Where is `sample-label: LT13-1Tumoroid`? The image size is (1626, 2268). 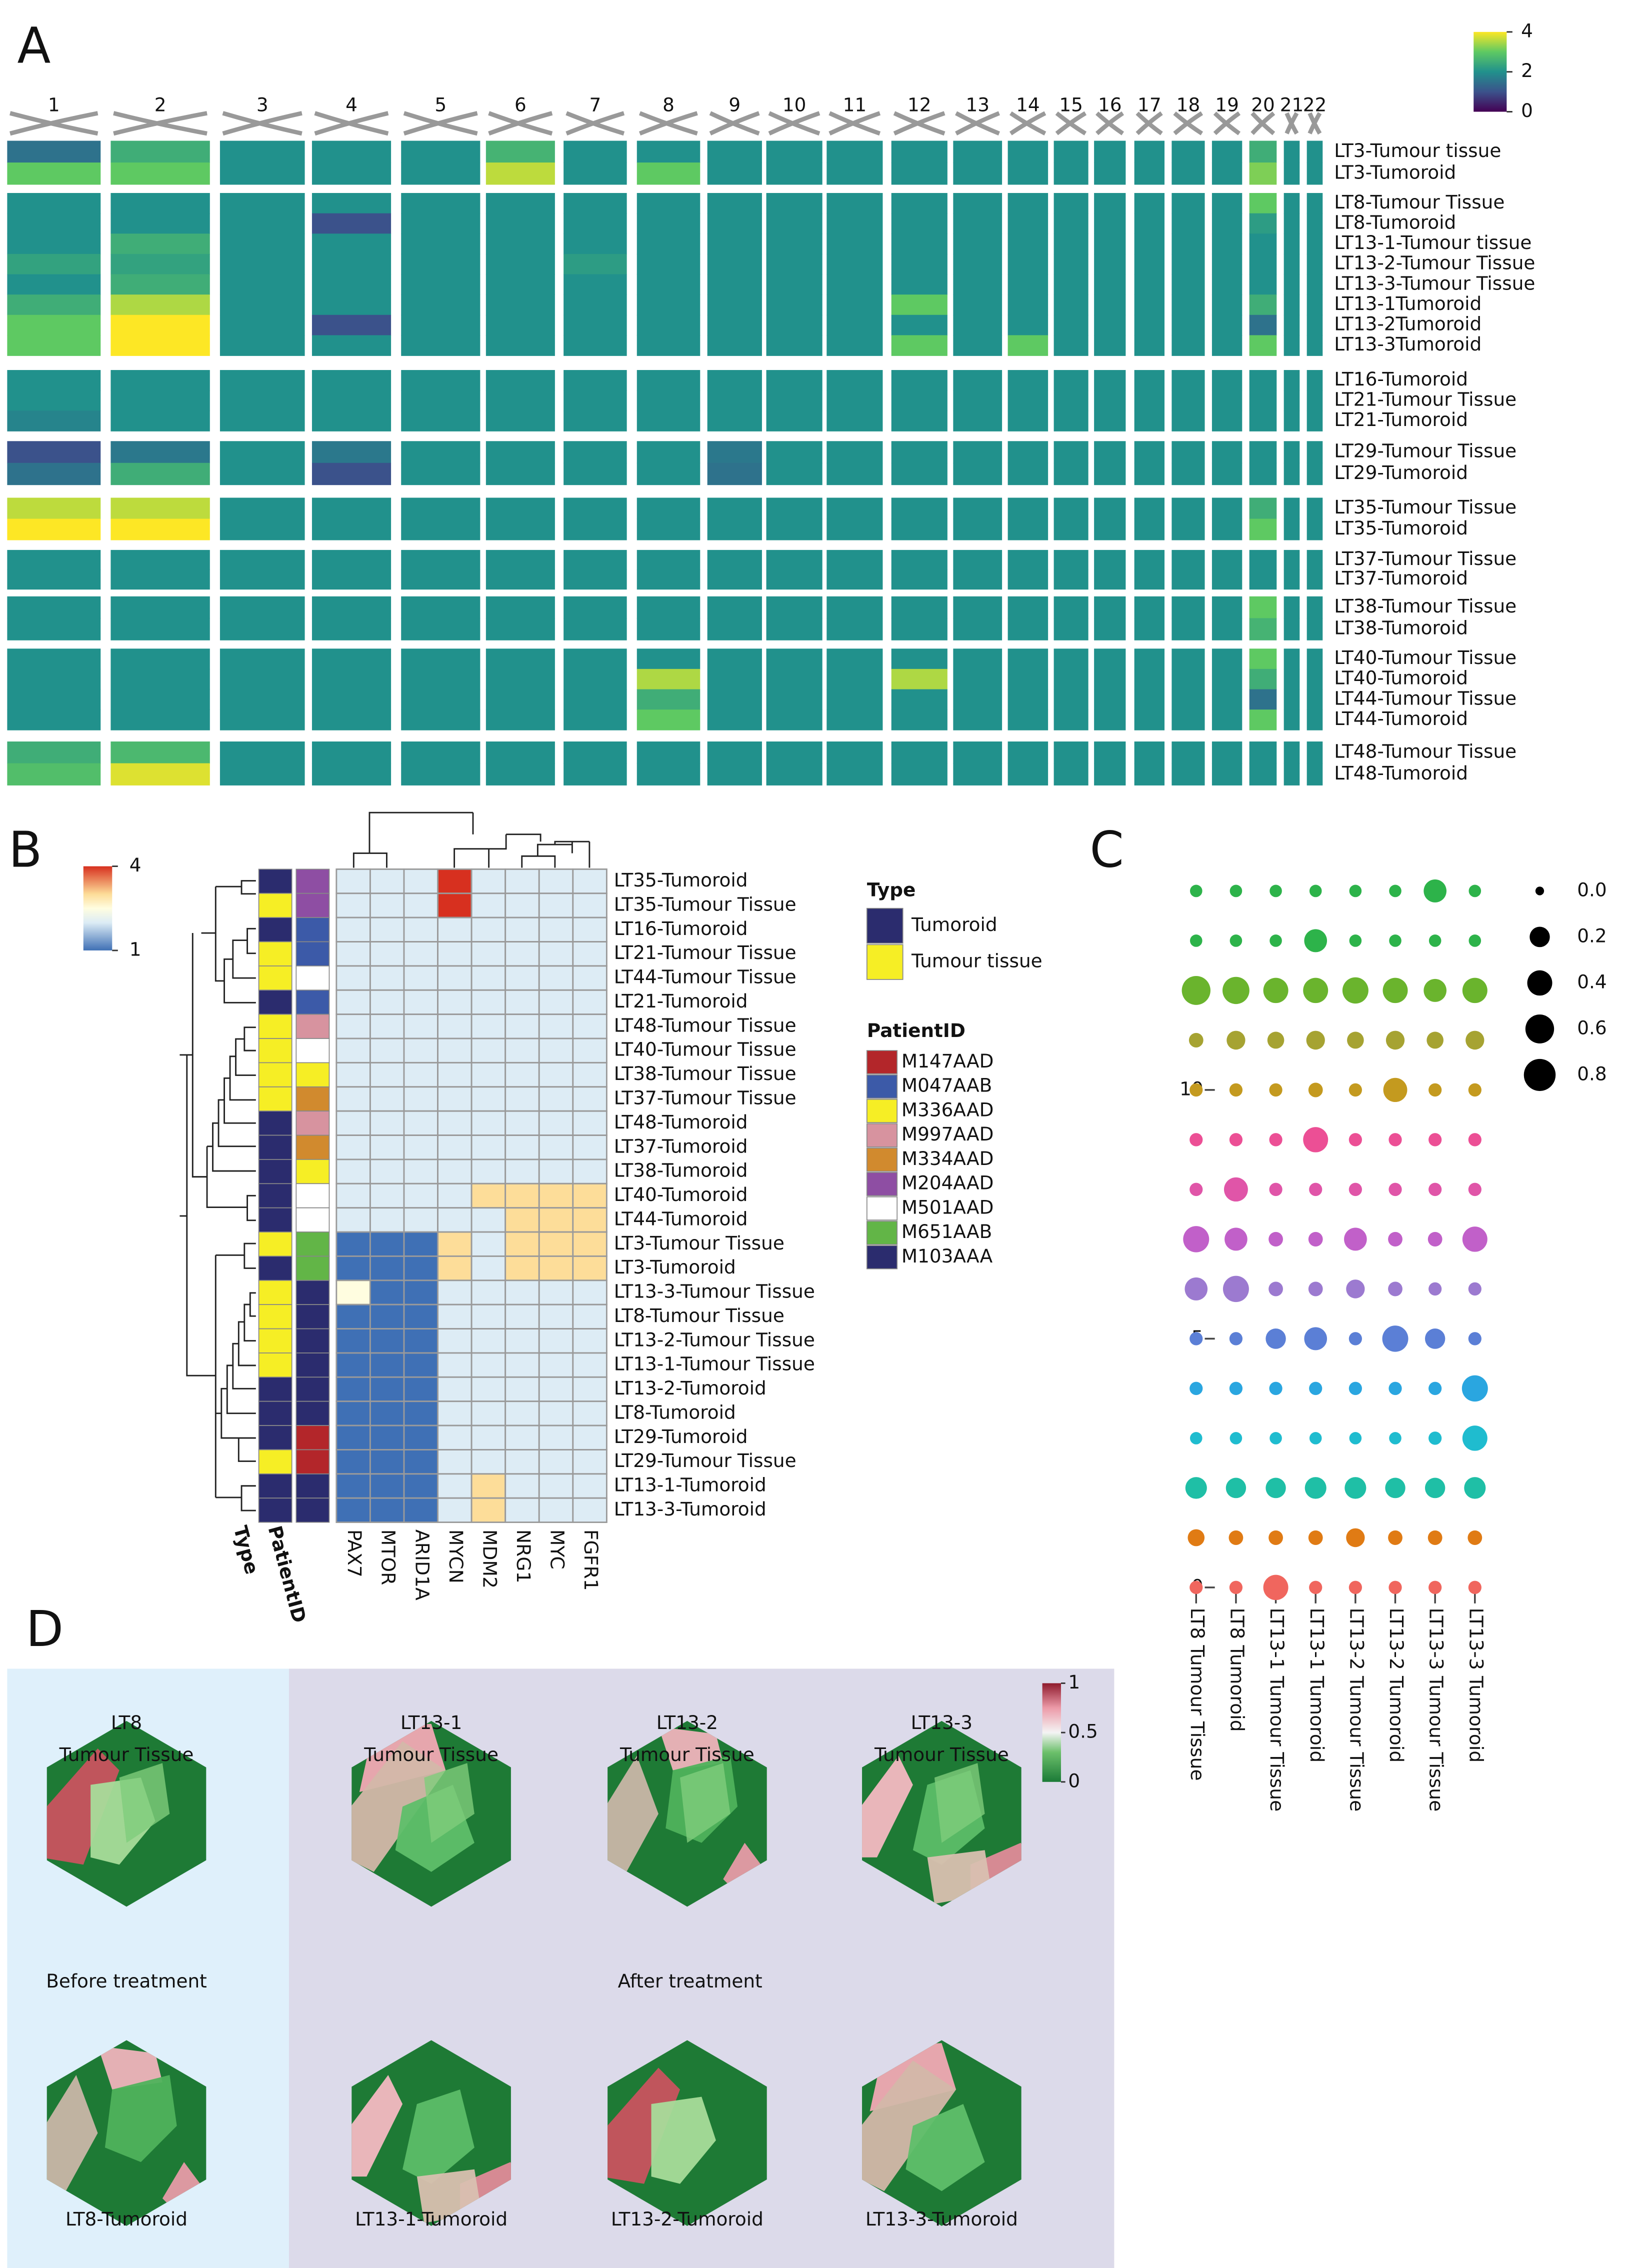 sample-label: LT13-1Tumoroid is located at coordinates (1408, 303).